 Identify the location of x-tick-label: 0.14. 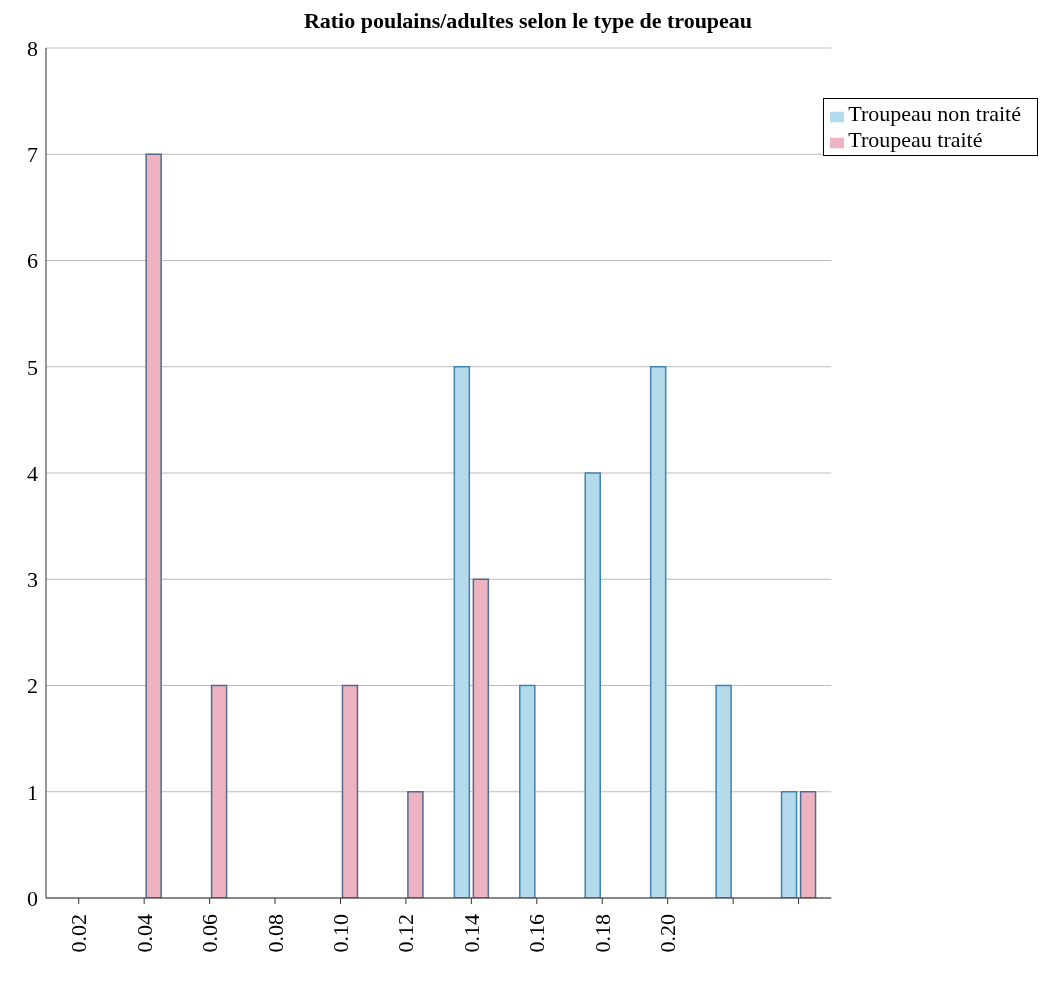
(471, 933).